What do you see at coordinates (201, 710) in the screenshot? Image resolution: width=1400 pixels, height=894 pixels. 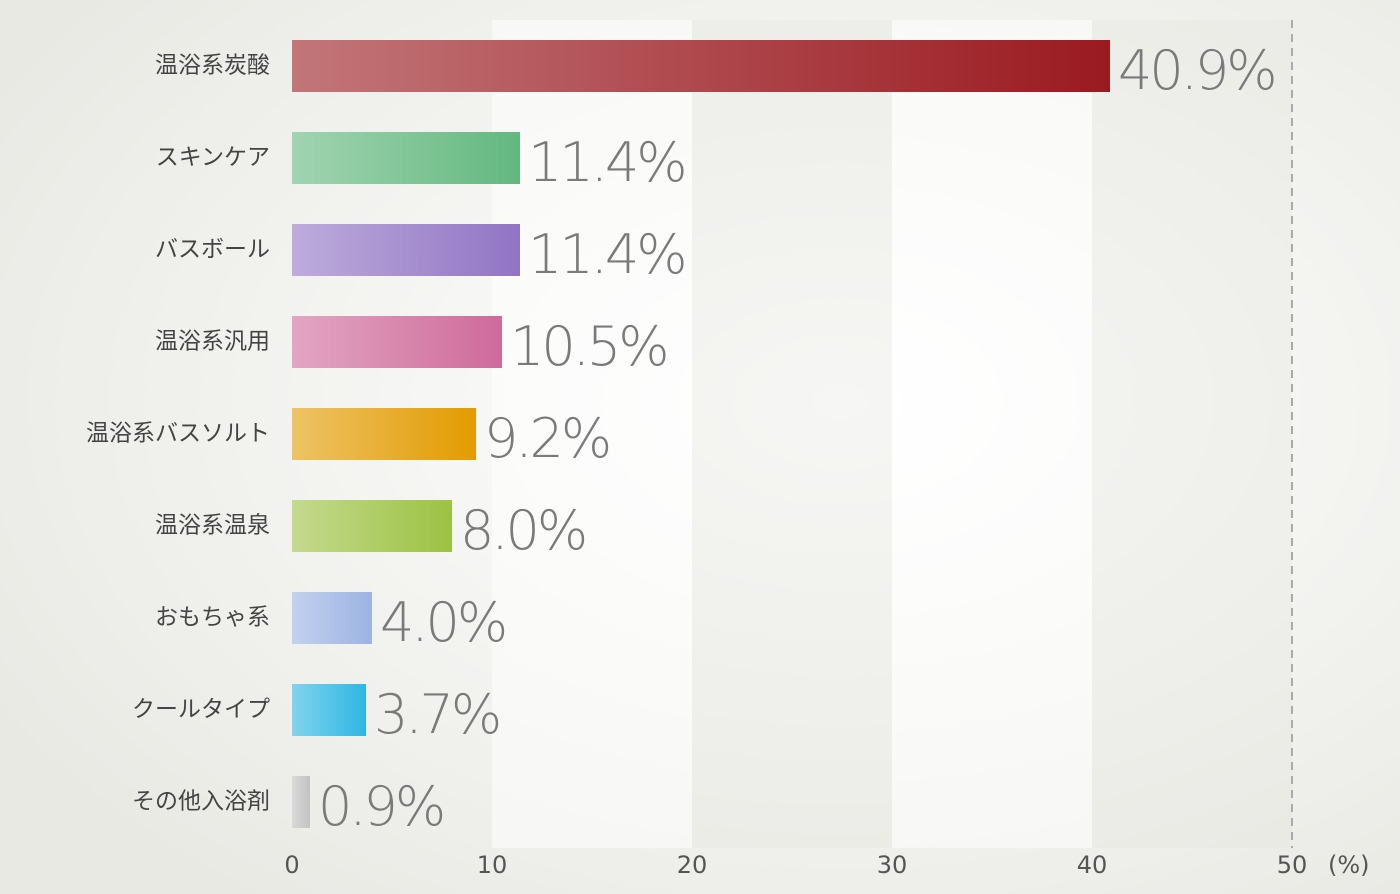 I see `category-label: クールタイプ` at bounding box center [201, 710].